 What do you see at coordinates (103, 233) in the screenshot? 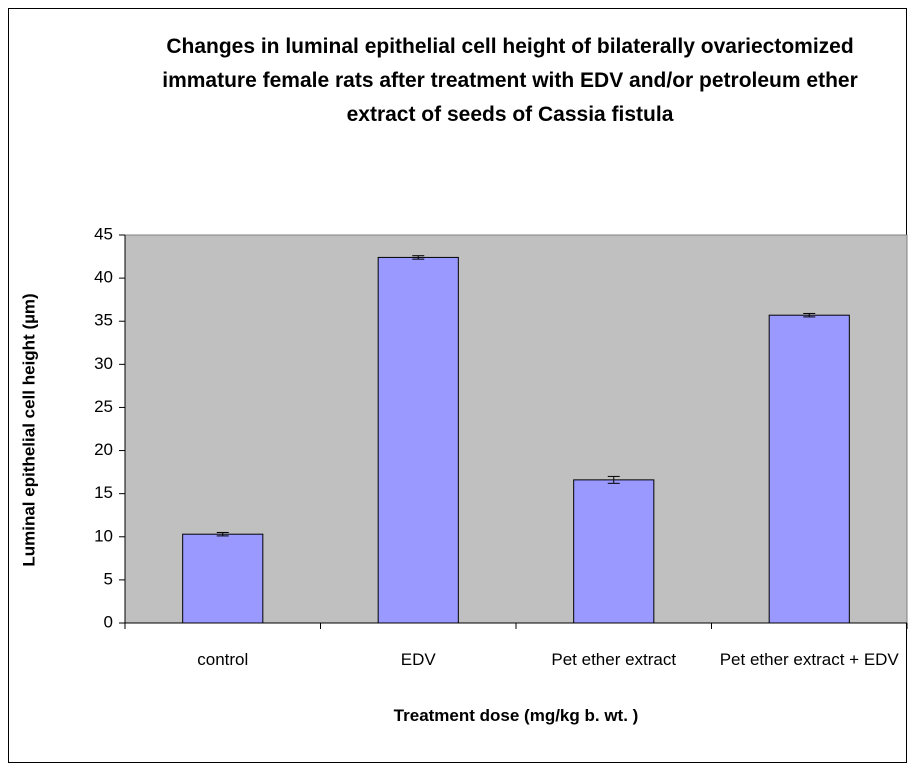
I see `y-tick-label: 45` at bounding box center [103, 233].